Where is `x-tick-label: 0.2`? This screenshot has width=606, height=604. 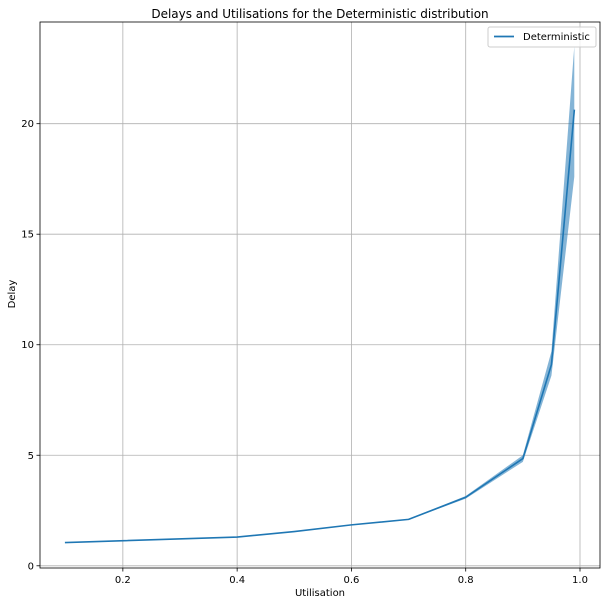 x-tick-label: 0.2 is located at coordinates (123, 580).